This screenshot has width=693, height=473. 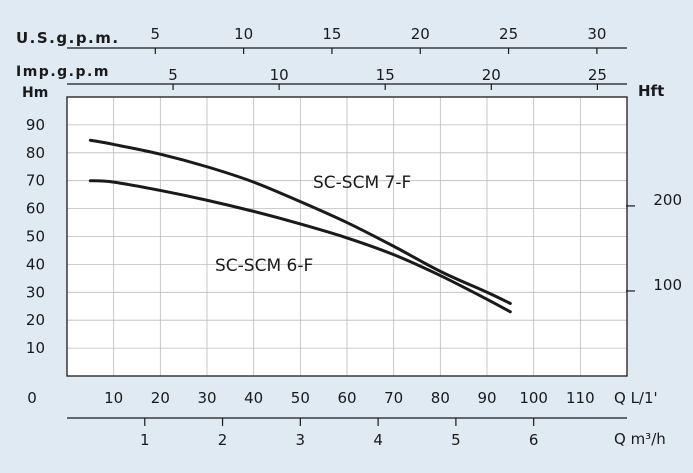 I want to click on x-tick-label-m3h: 4, so click(x=378, y=440).